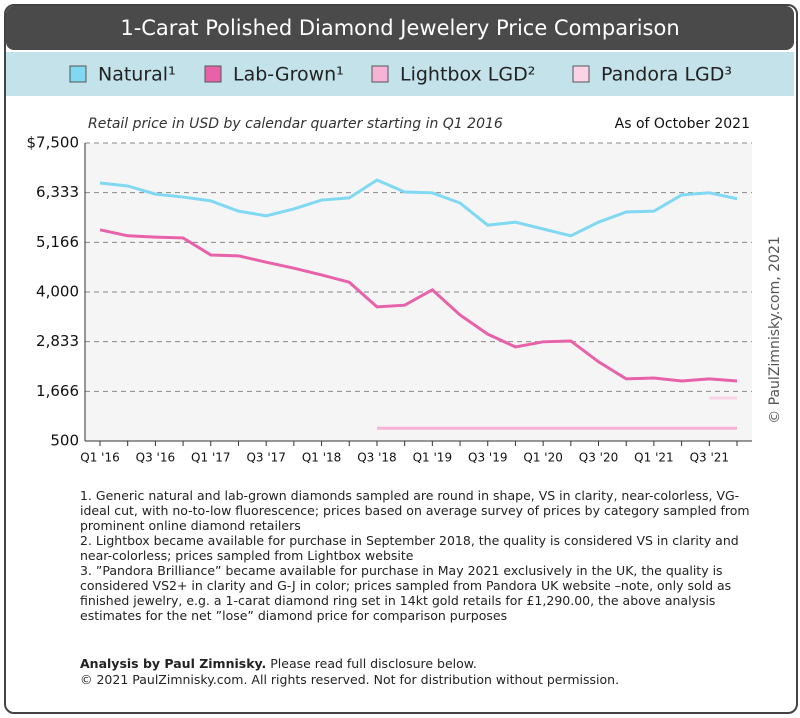 The height and width of the screenshot is (718, 800). What do you see at coordinates (321, 458) in the screenshot?
I see `x-tick-label: Q1 '18` at bounding box center [321, 458].